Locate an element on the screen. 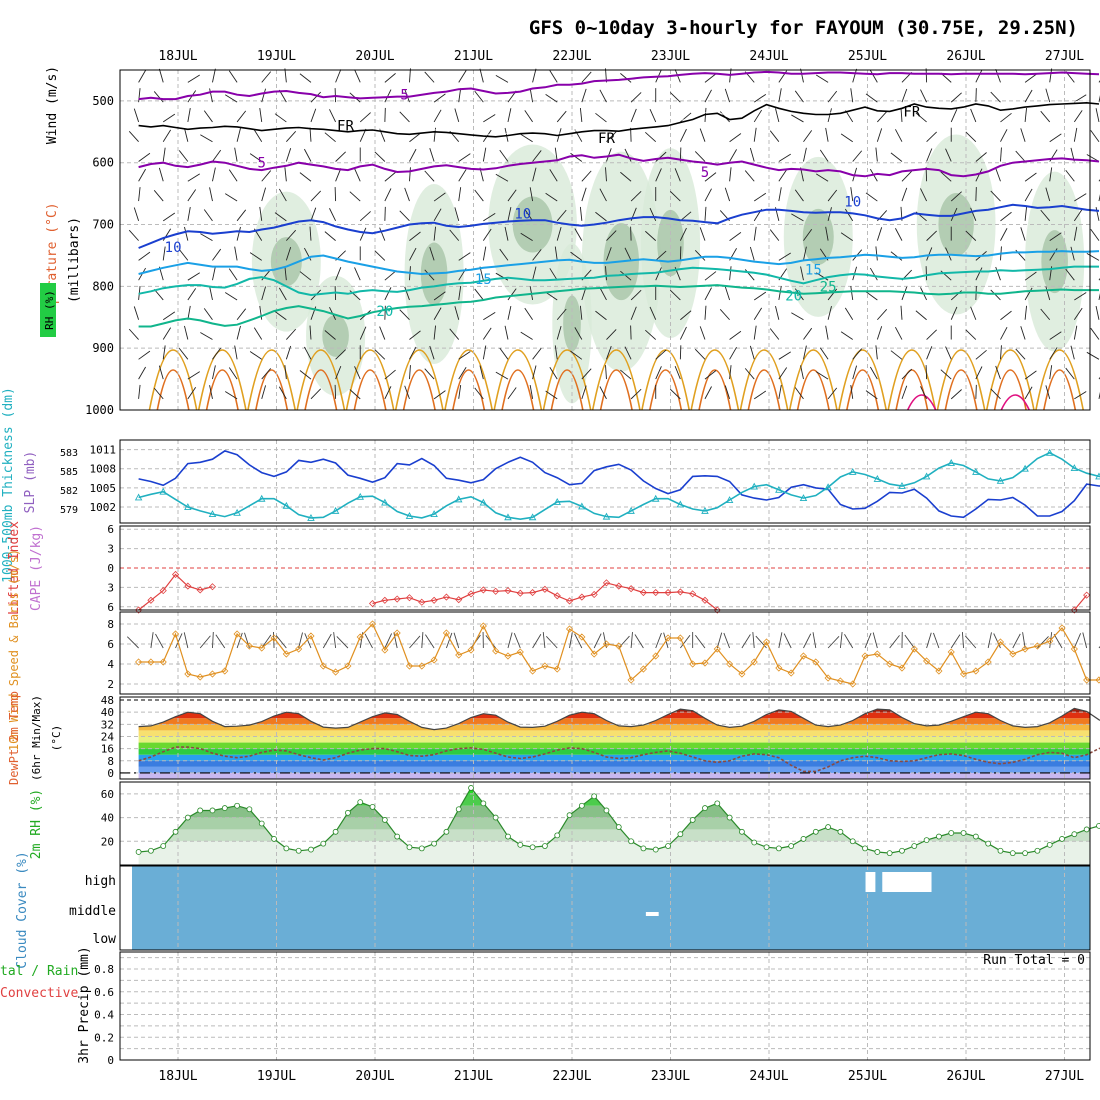  contour-label: 25 is located at coordinates (828, 287).